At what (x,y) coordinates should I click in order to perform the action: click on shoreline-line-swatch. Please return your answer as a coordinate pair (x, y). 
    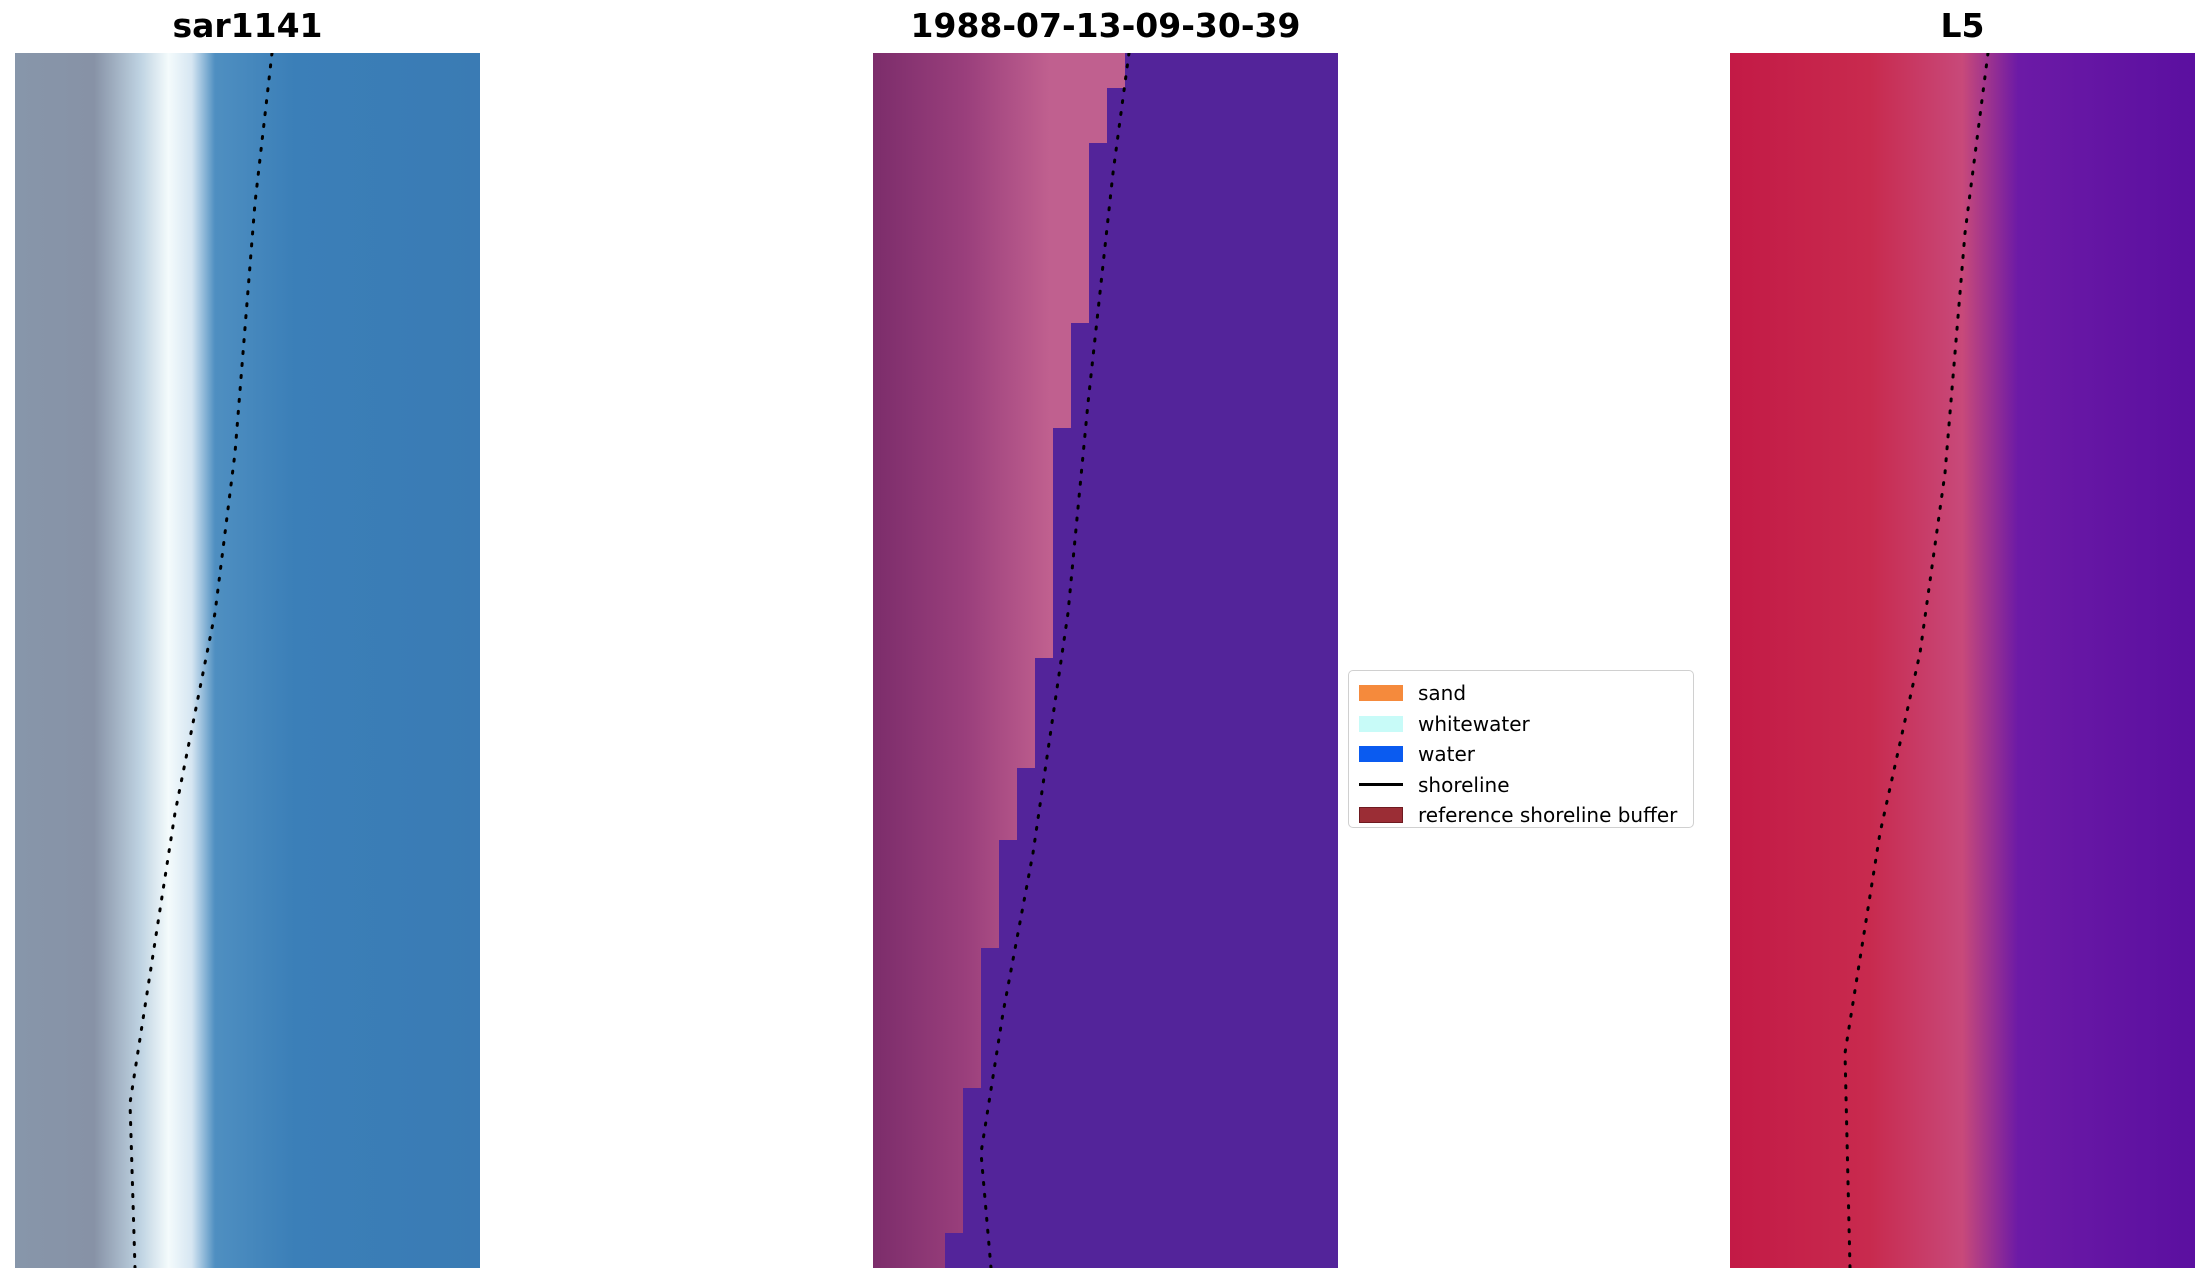
    Looking at the image, I should click on (1381, 785).